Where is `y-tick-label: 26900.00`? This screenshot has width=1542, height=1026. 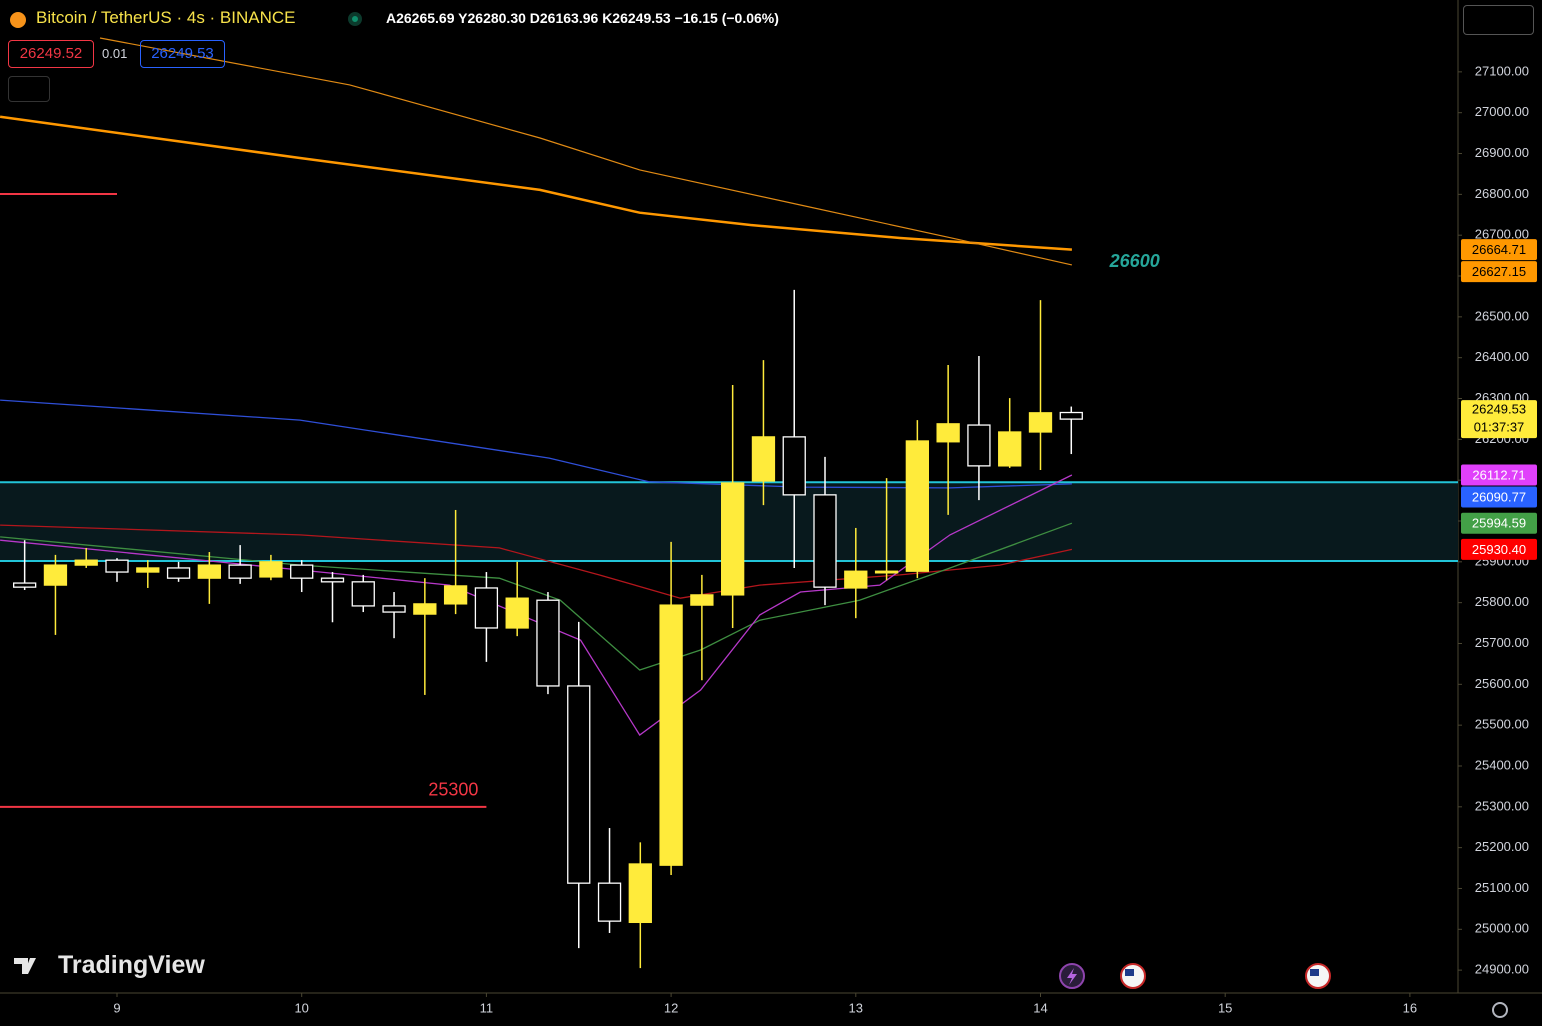 y-tick-label: 26900.00 is located at coordinates (1502, 152).